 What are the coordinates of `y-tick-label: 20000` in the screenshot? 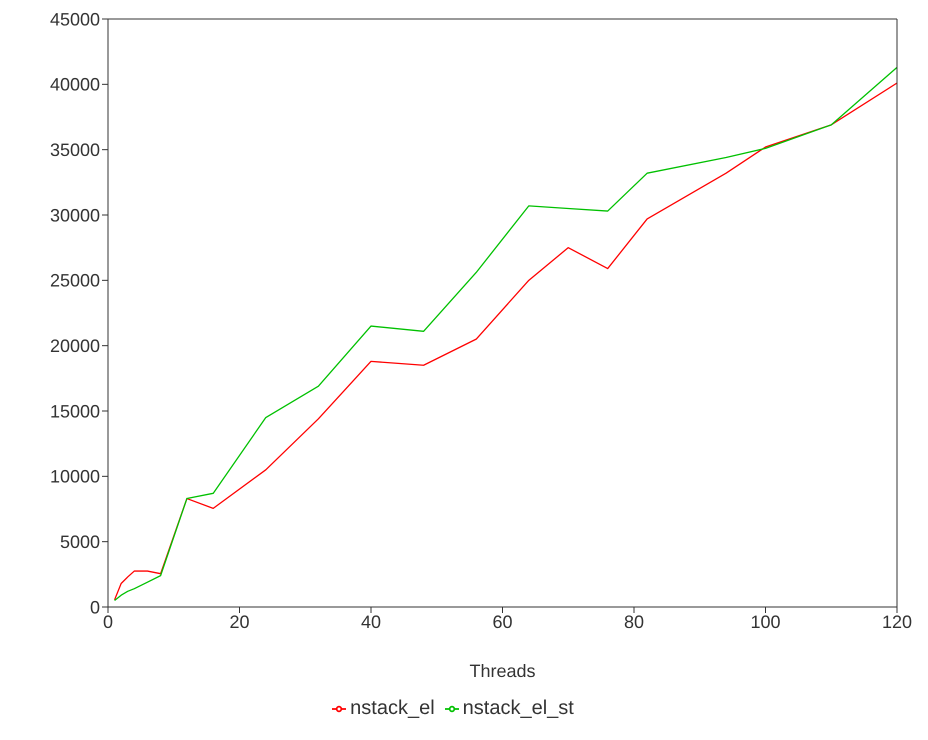 It's located at (75, 346).